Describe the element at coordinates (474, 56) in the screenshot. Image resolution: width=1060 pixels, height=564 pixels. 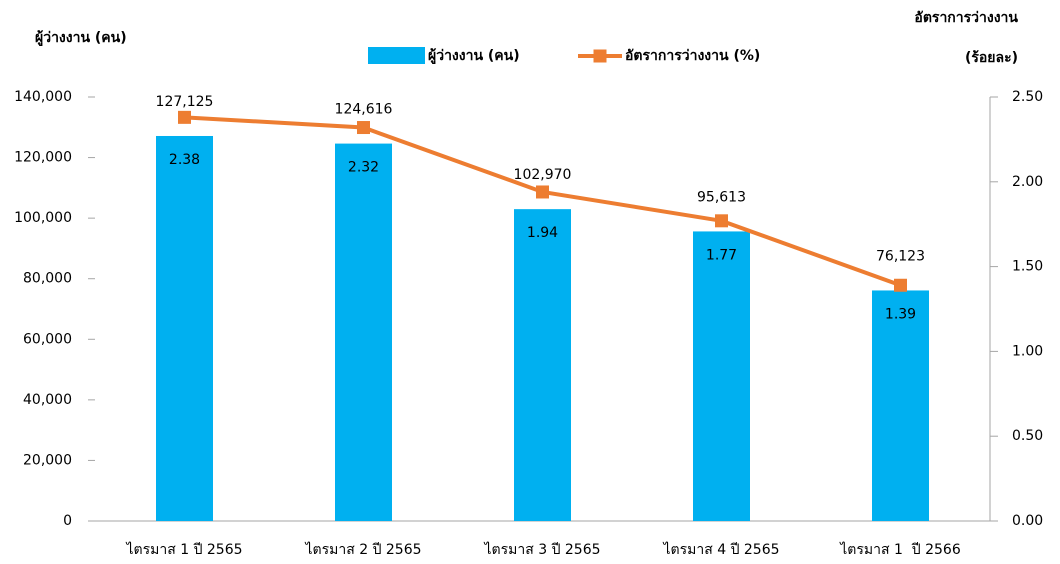
I see `legend-label: ผู้ว่างงาน (คน)` at that location.